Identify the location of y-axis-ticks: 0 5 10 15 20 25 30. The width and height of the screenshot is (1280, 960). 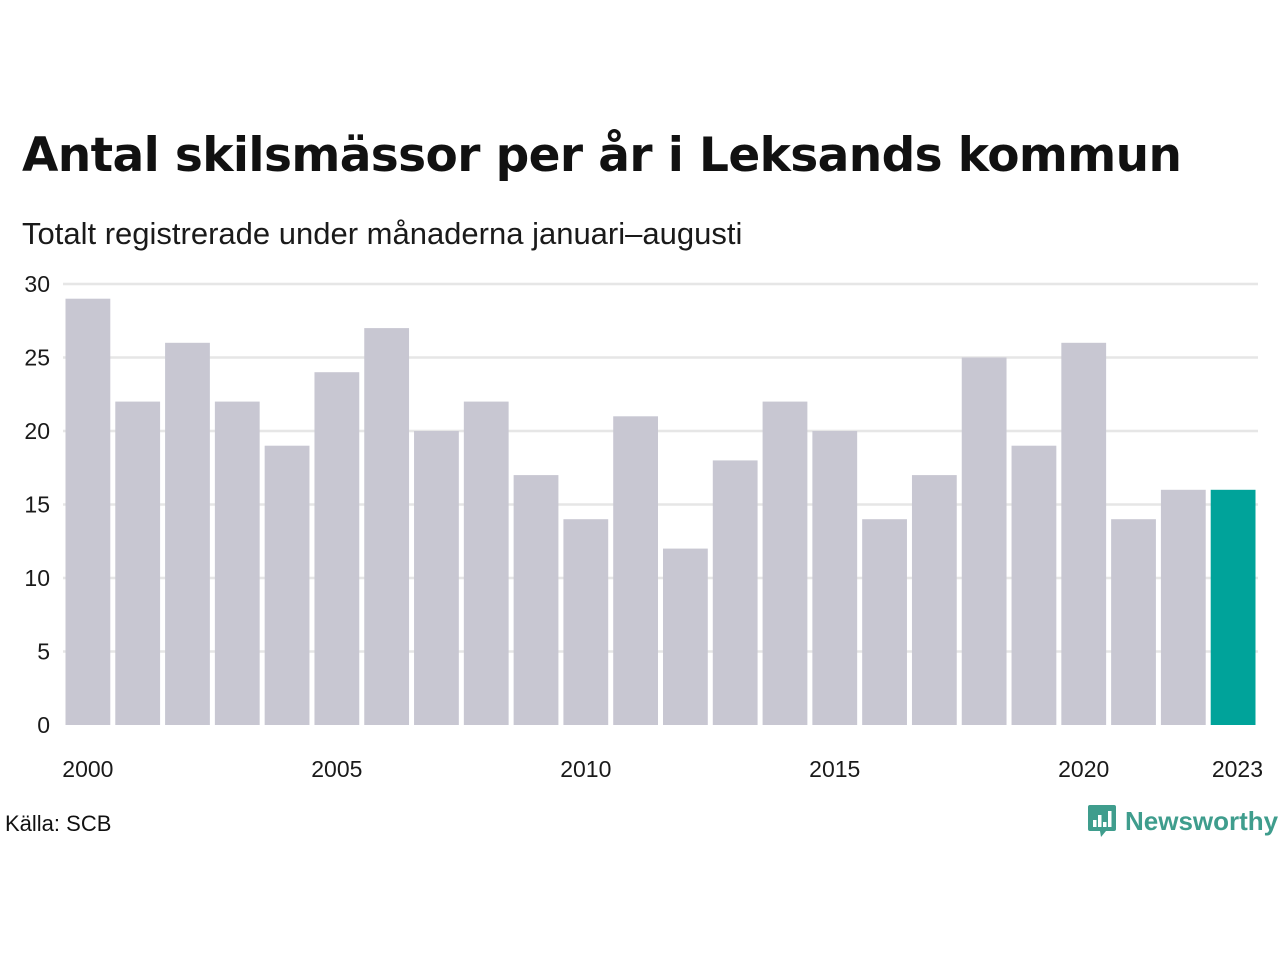
(37, 504).